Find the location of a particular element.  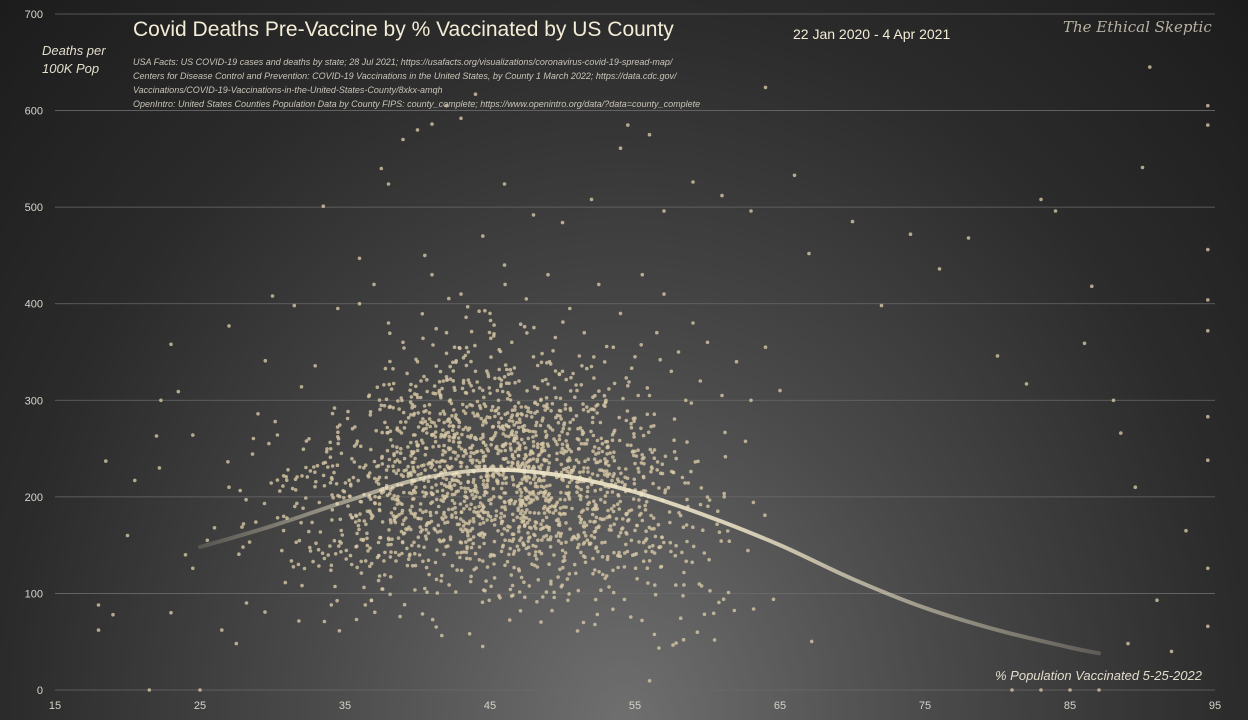

y-tick-label: 400 is located at coordinates (34, 305).